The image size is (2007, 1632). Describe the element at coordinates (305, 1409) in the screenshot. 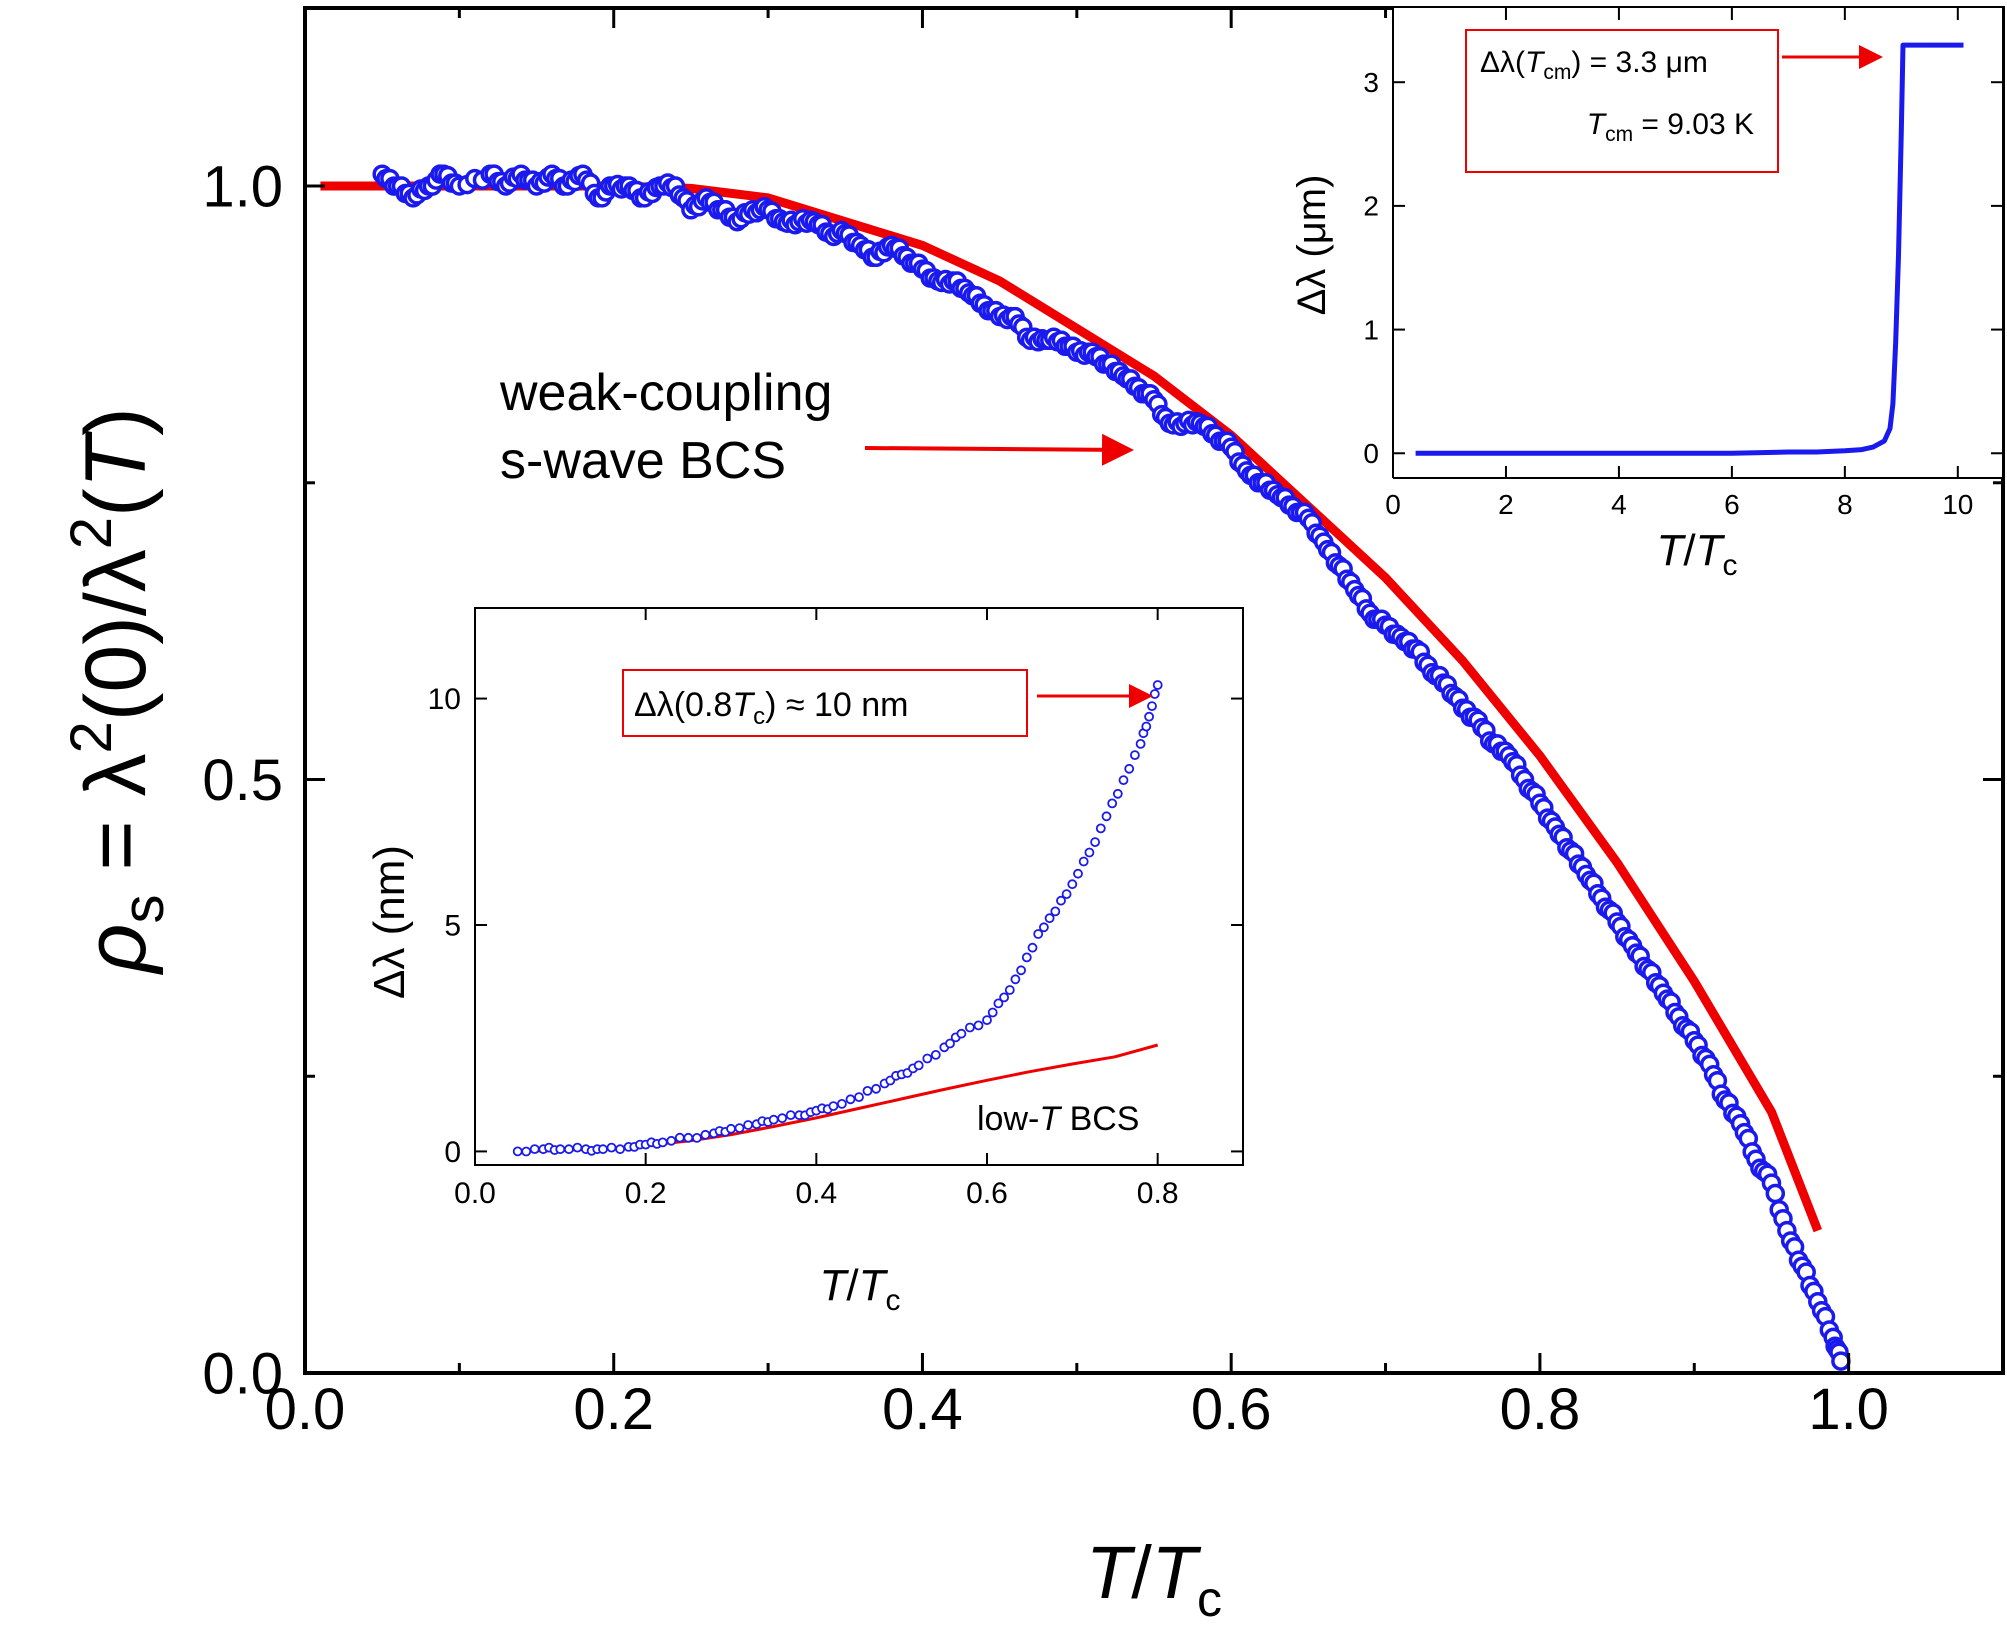

I see `main-x-tick-label: 0.0` at that location.